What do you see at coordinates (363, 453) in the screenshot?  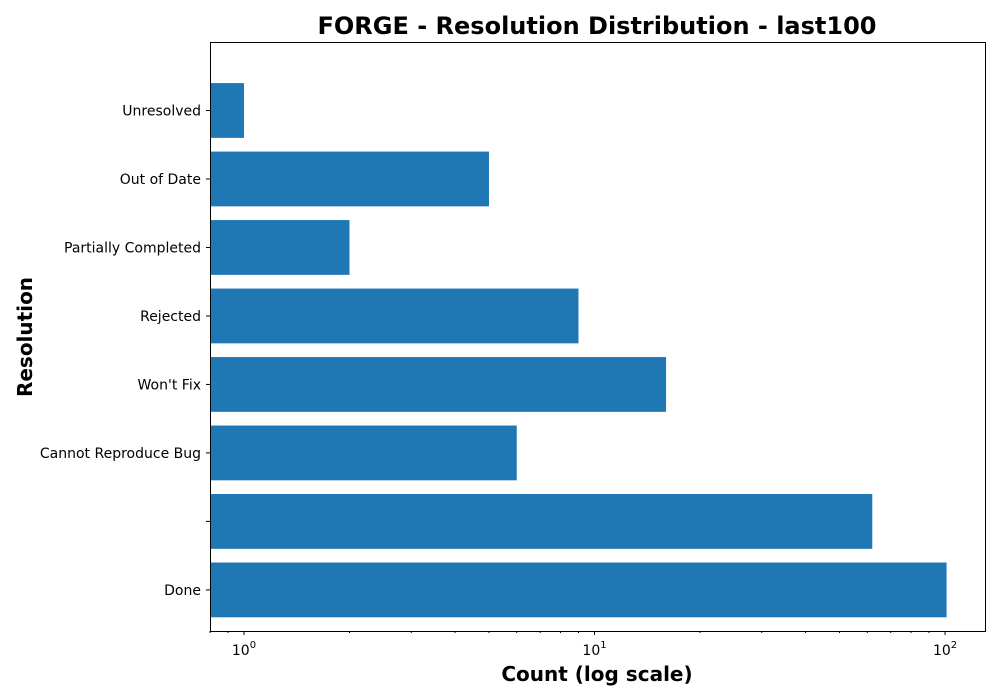 I see `bar-cannot-reproduce-bug` at bounding box center [363, 453].